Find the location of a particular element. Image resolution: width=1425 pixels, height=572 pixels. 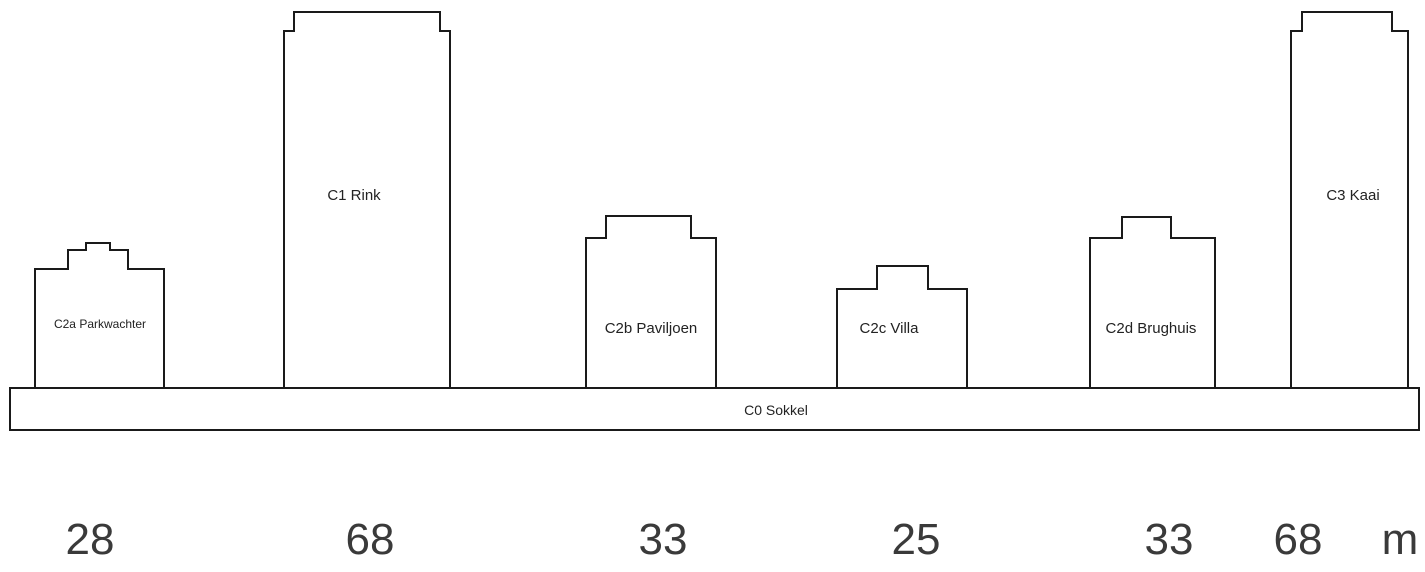

height-c1: 68 is located at coordinates (370, 539).